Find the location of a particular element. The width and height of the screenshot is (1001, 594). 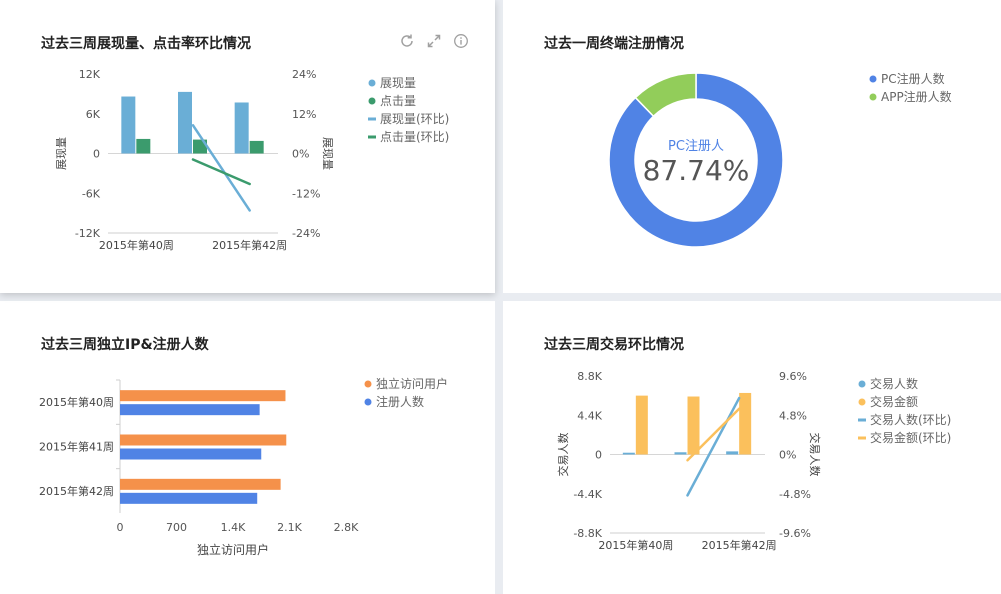

panel-title: 过去三周独立IP&注册人数 is located at coordinates (125, 345).